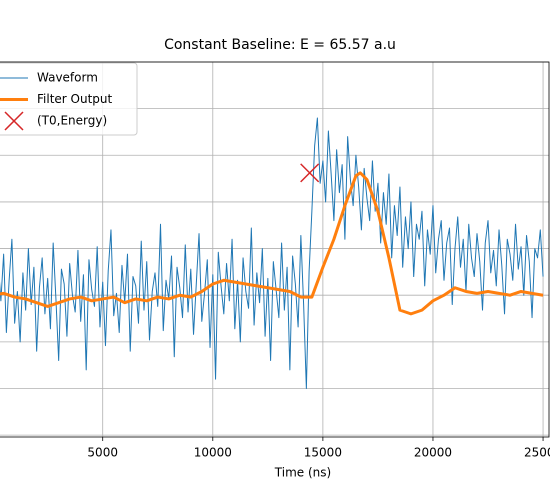  What do you see at coordinates (75, 99) in the screenshot?
I see `legend-label: Filter Output` at bounding box center [75, 99].